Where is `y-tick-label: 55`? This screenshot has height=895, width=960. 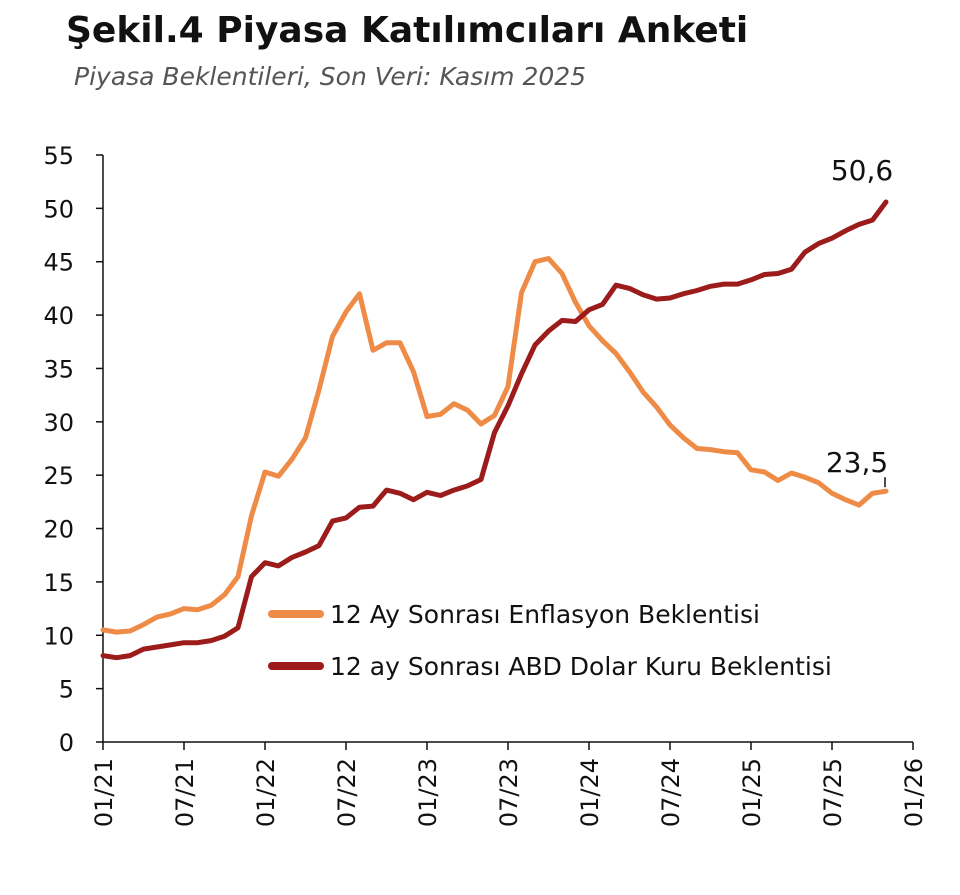
y-tick-label: 55 is located at coordinates (58, 156).